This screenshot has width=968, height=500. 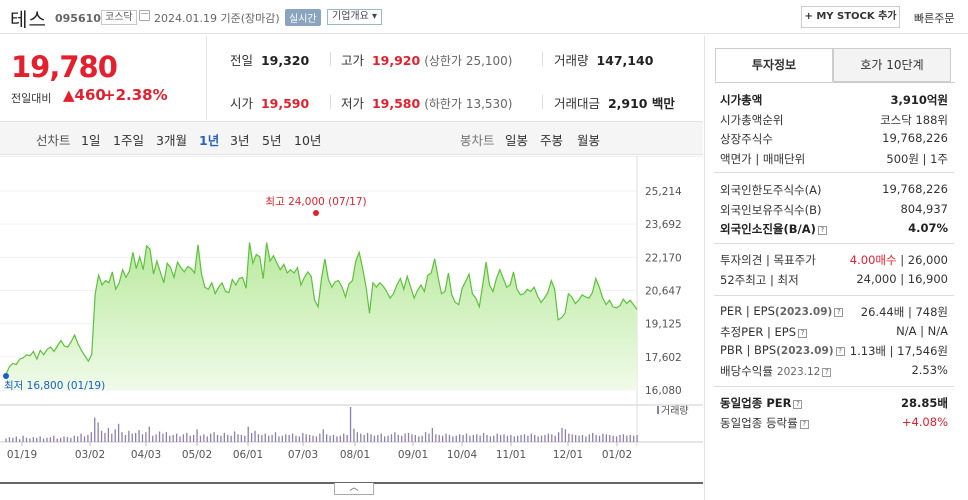 What do you see at coordinates (892, 65) in the screenshot?
I see `tab-order-book: 호가 10단계` at bounding box center [892, 65].